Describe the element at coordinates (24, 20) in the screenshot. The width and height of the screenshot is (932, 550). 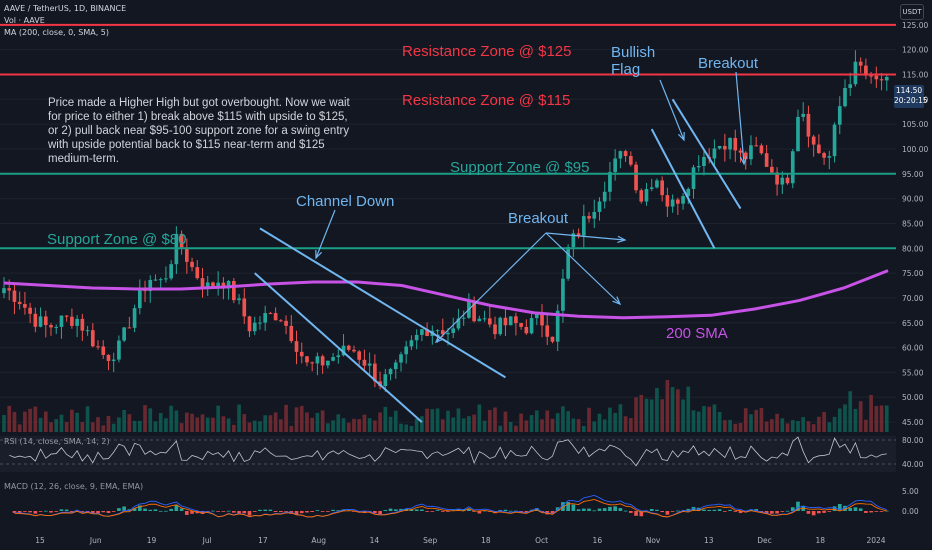
I see `volume-legend: Vol · AAVE` at that location.